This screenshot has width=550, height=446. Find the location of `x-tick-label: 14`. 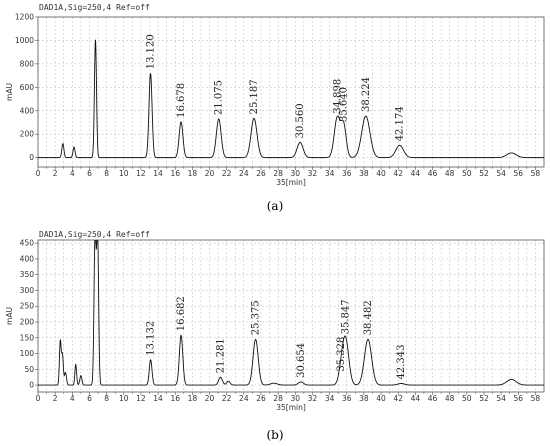

x-tick-label: 14 is located at coordinates (158, 173).